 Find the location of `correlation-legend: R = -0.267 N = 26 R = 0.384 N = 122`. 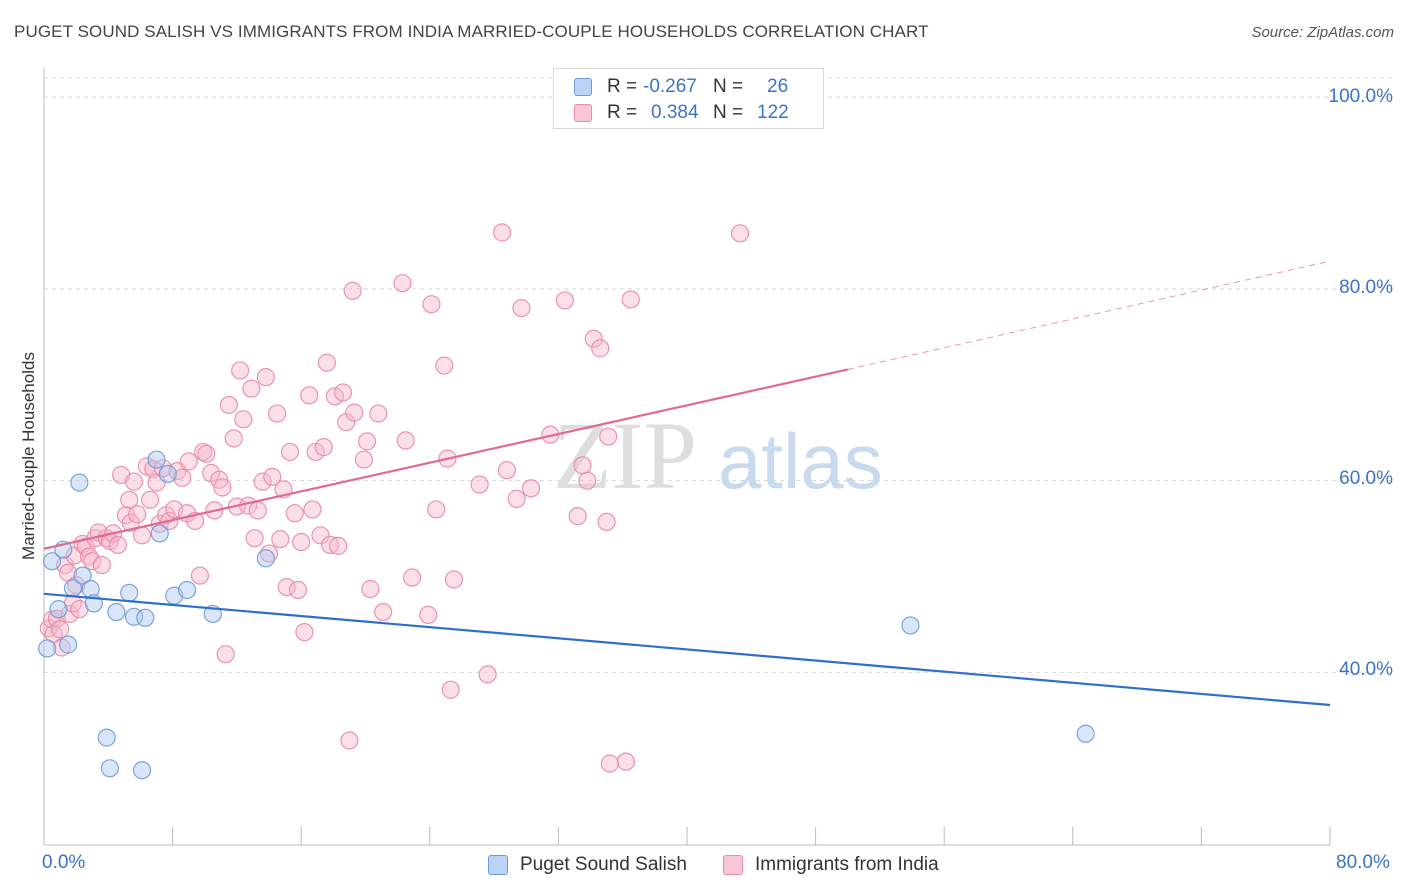

correlation-legend: R = -0.267 N = 26 R = 0.384 N = 122 is located at coordinates (688, 98).